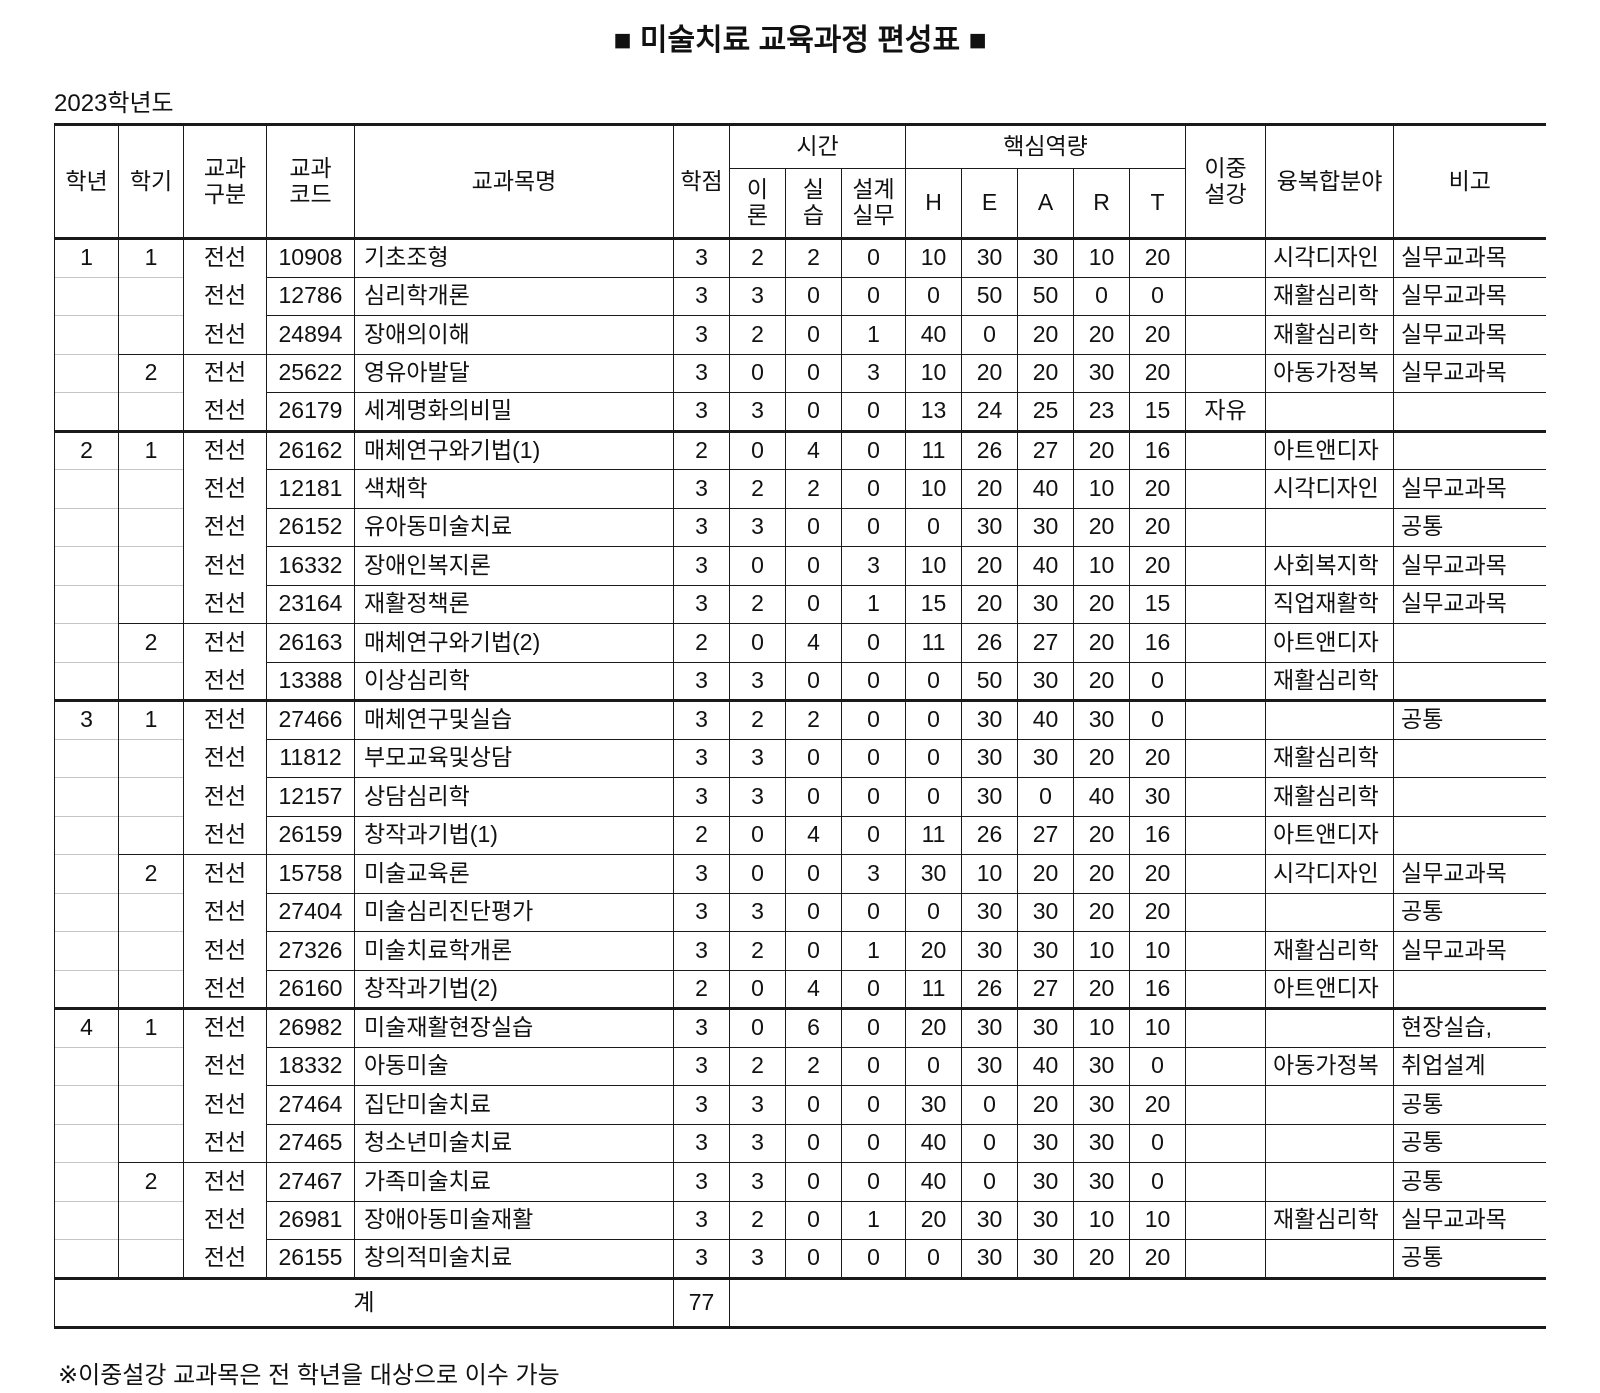 The width and height of the screenshot is (1600, 1393). I want to click on cell-code: 15758, so click(310, 873).